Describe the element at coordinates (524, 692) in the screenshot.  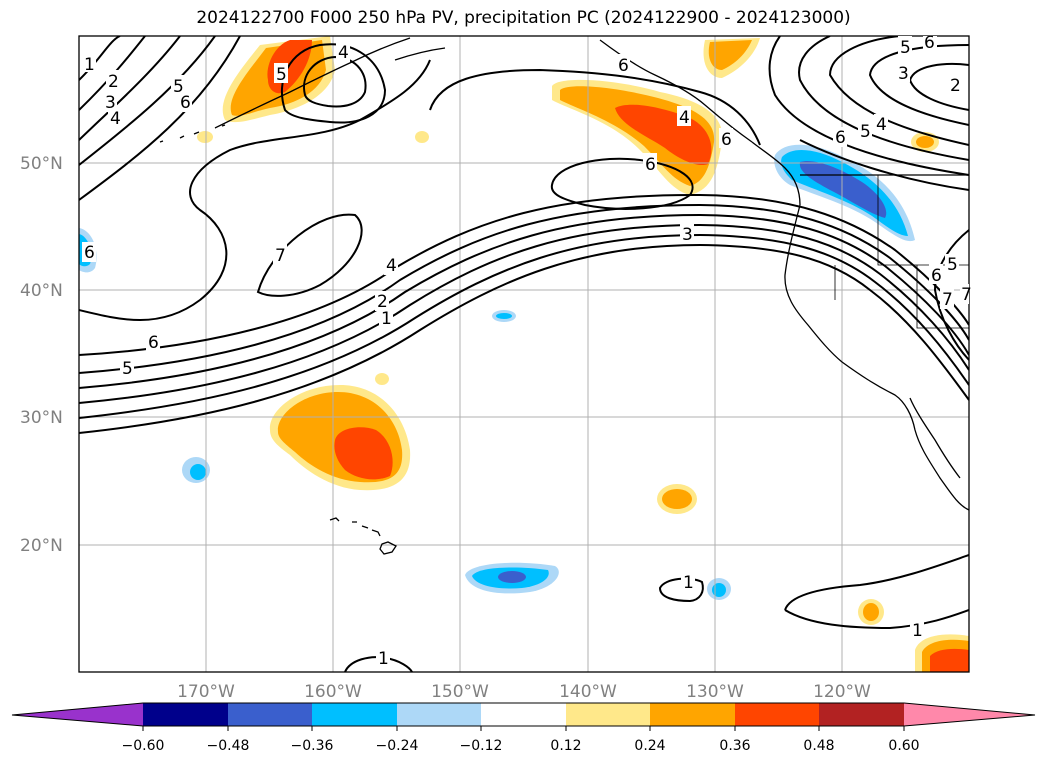
I see `longitude-labels: 170°W 160°W 150°W 140°W 130°W 120°W` at that location.